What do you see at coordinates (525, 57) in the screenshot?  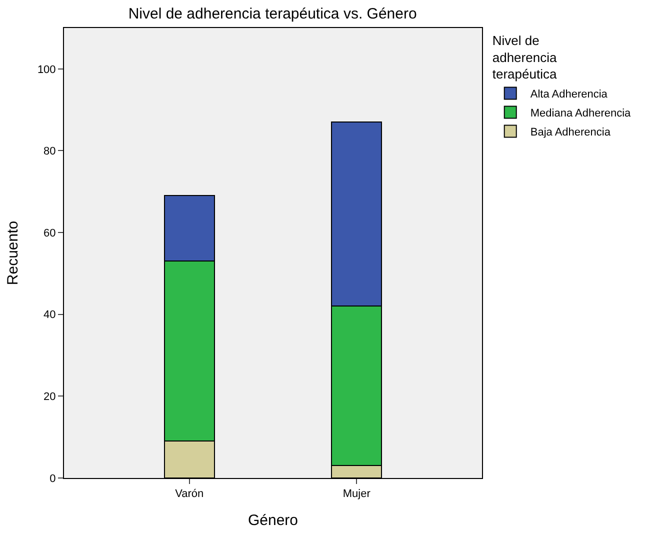 I see `legend-title: Nivel de adherencia terapéutica` at bounding box center [525, 57].